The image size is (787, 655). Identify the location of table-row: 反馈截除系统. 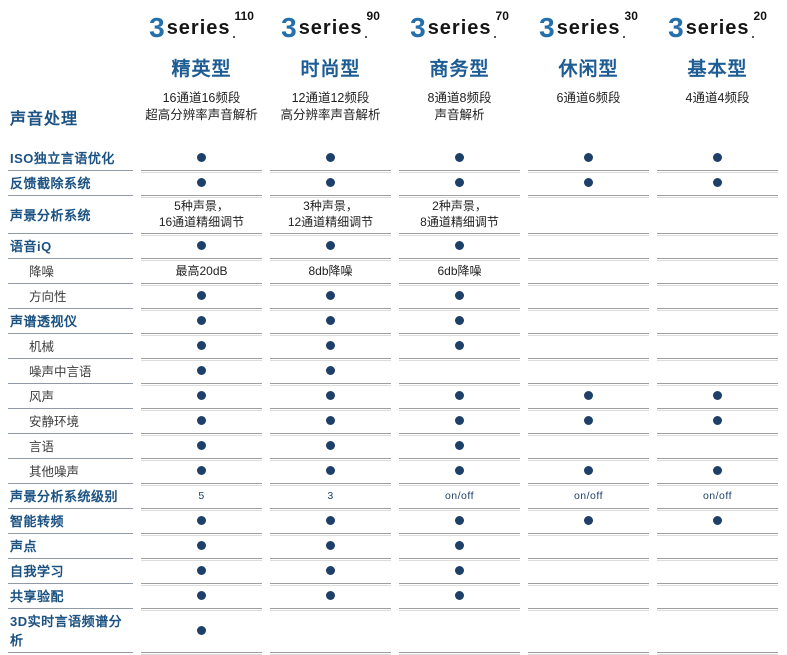
(393, 184).